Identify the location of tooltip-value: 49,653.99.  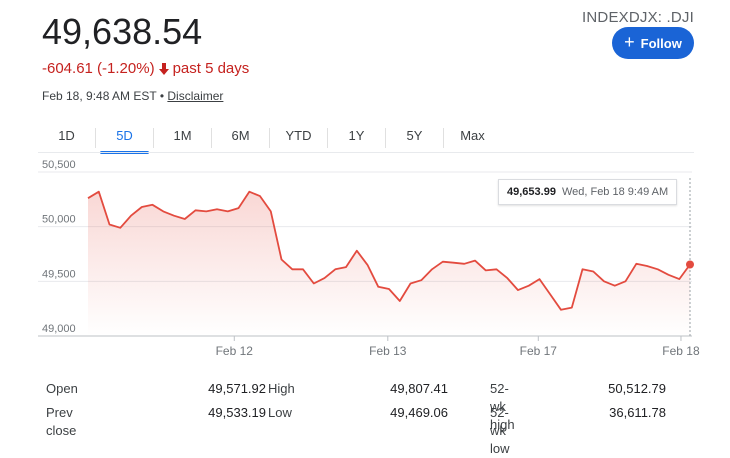
(531, 192).